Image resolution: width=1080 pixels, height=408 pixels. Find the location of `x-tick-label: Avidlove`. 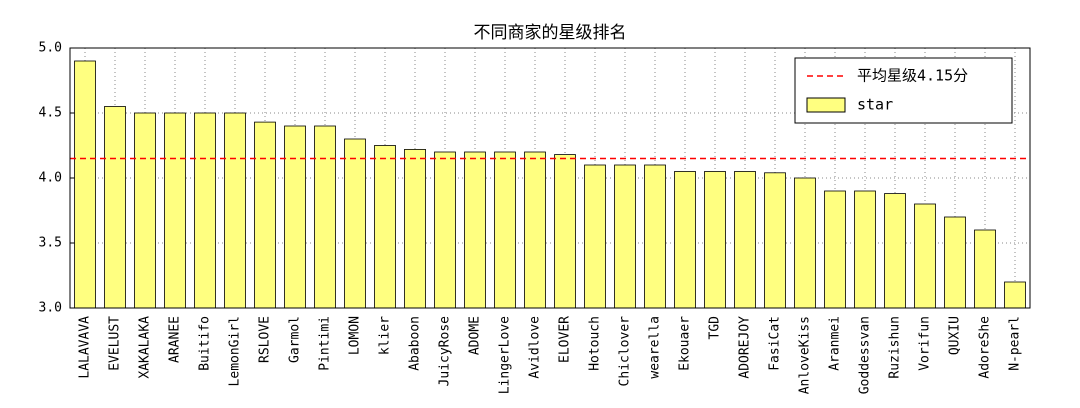

x-tick-label: Avidlove is located at coordinates (535, 347).